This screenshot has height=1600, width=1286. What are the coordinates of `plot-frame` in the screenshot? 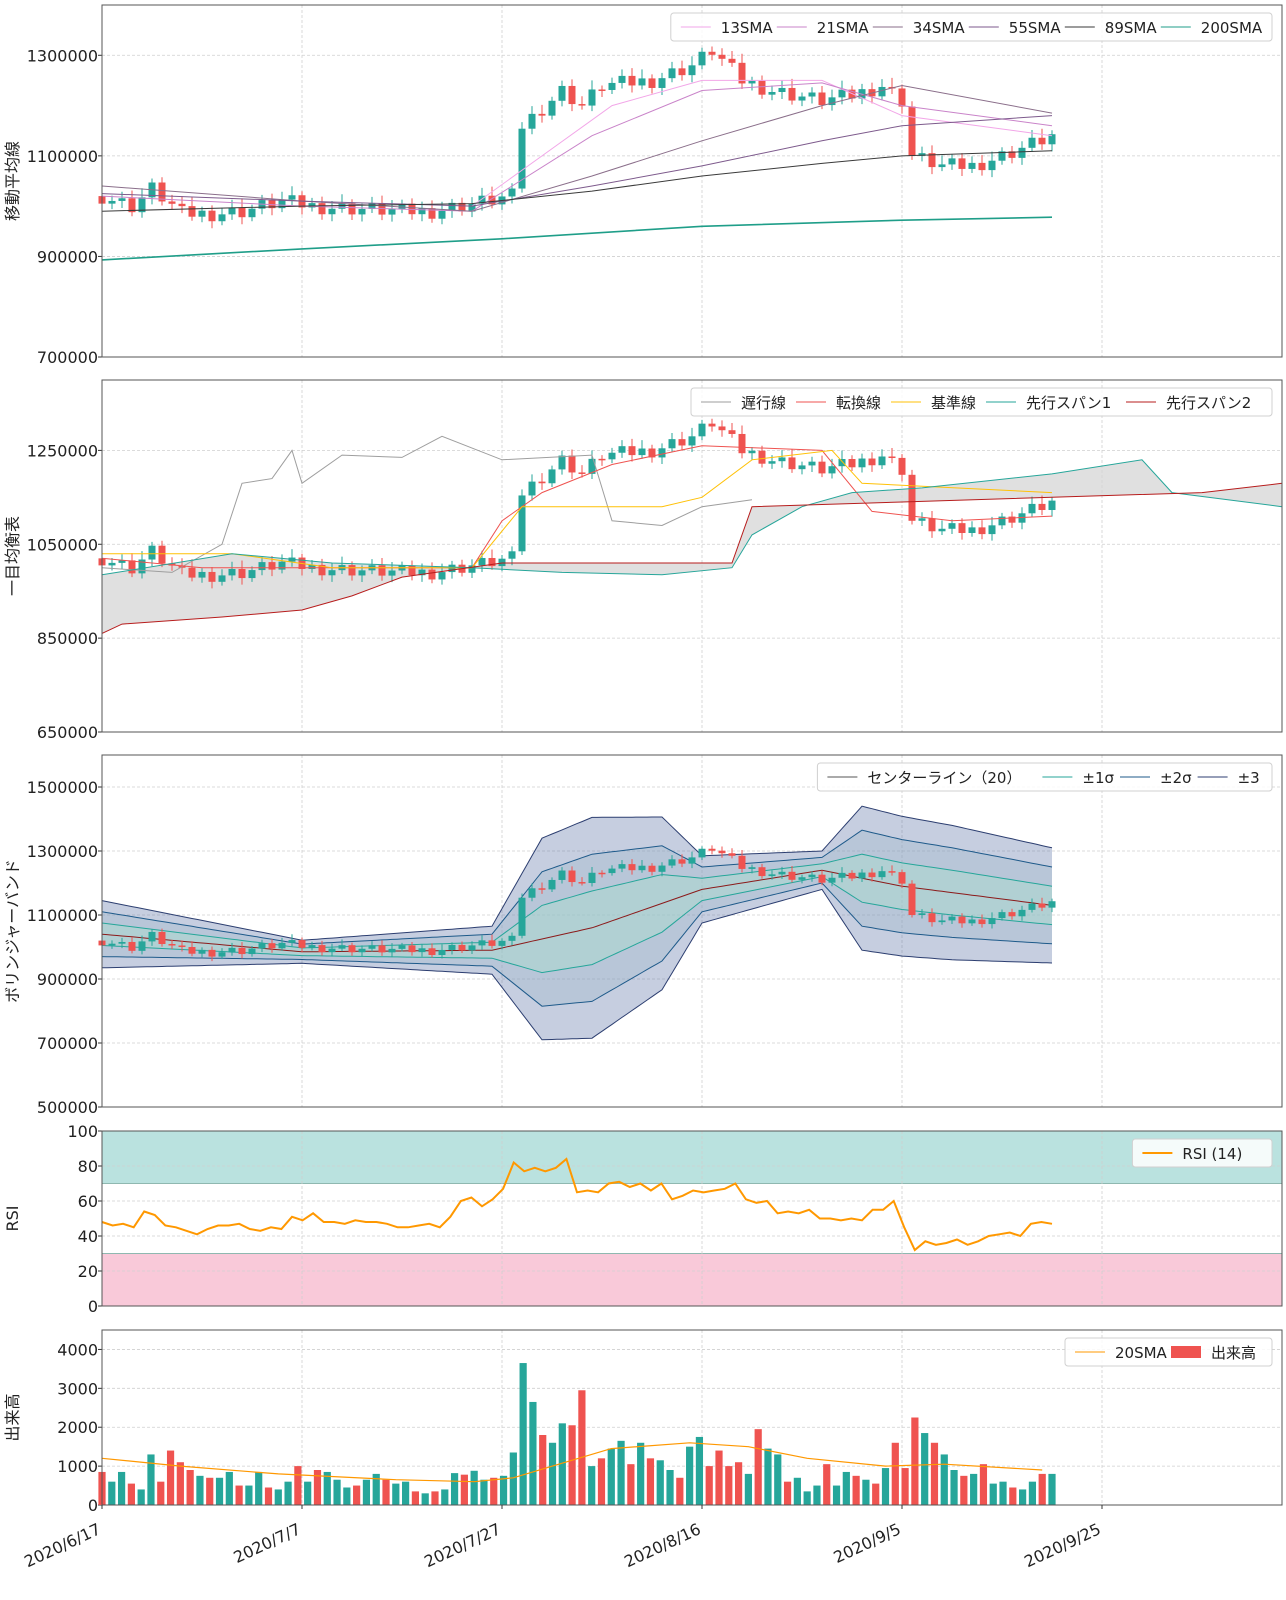 It's located at (692, 1218).